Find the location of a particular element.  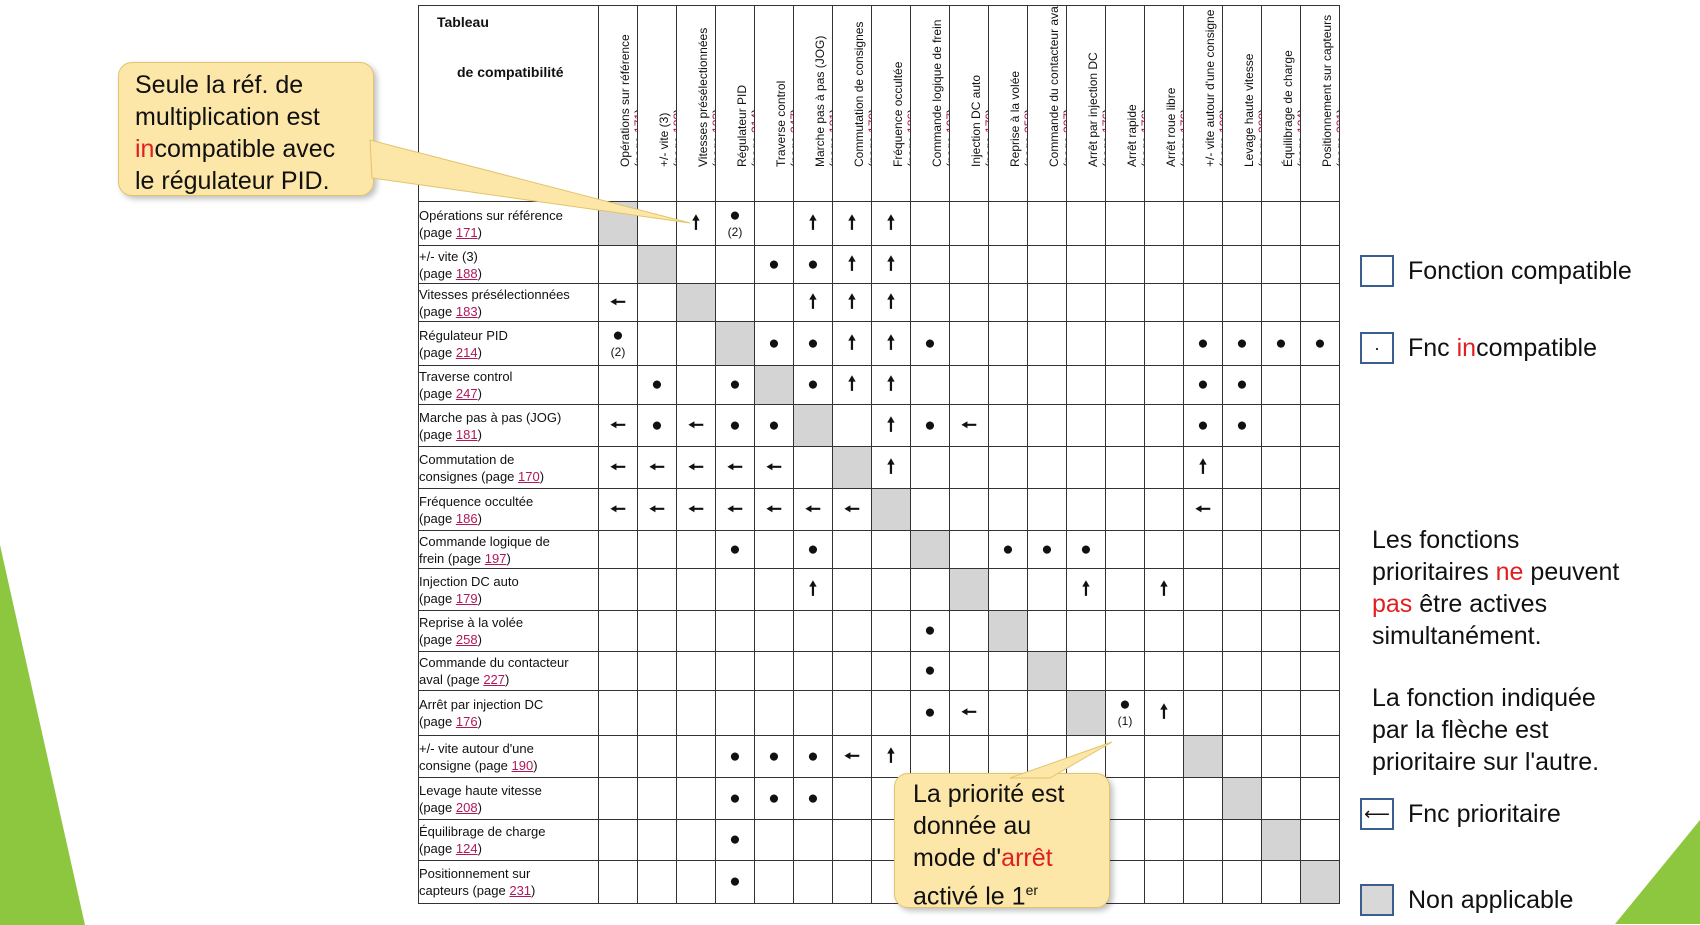

row-page-link: 186 is located at coordinates (466, 518).